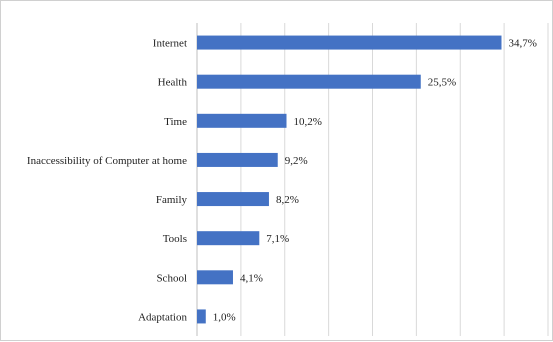 The height and width of the screenshot is (342, 553). What do you see at coordinates (277, 239) in the screenshot?
I see `data-label: 7,1%` at bounding box center [277, 239].